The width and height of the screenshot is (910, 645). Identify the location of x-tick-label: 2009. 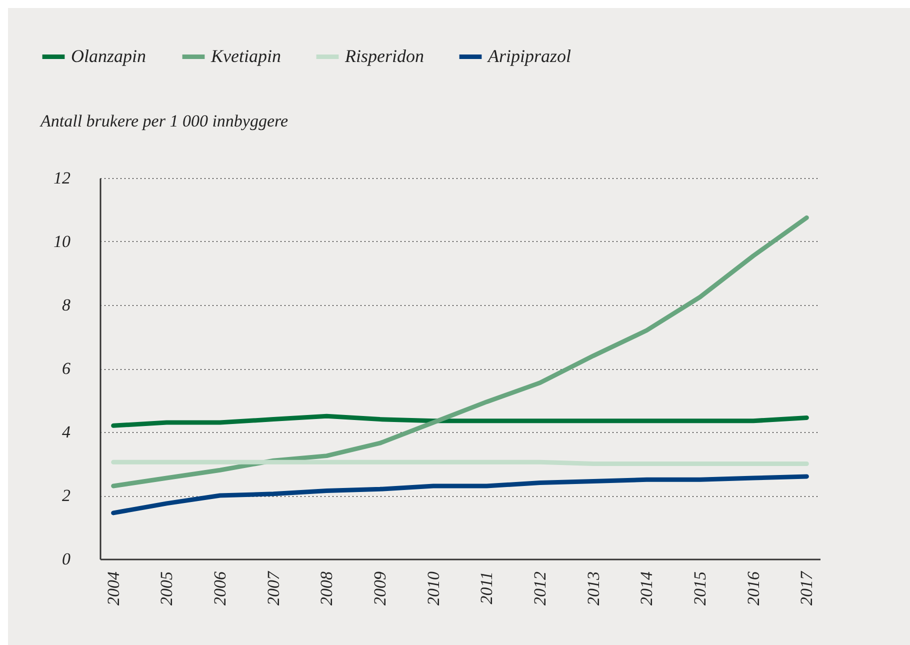
(380, 588).